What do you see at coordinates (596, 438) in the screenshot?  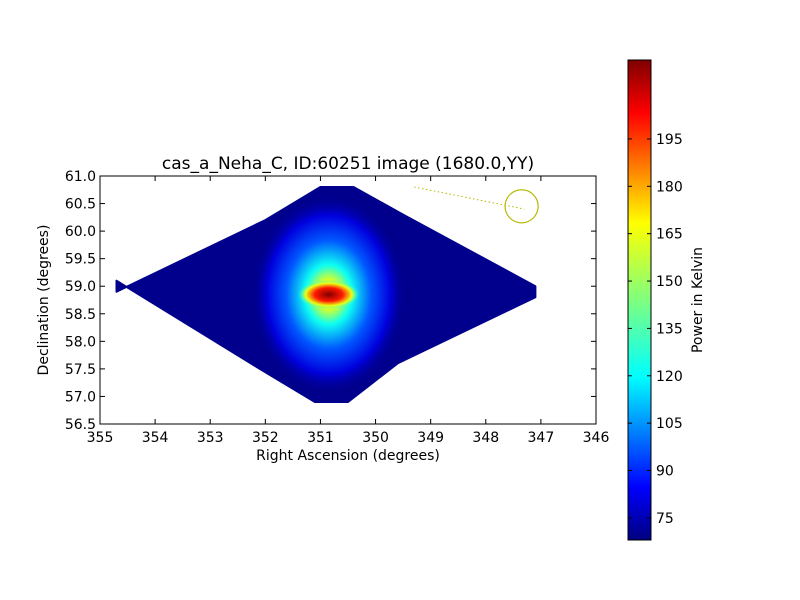 I see `x-tick-label: 346` at bounding box center [596, 438].